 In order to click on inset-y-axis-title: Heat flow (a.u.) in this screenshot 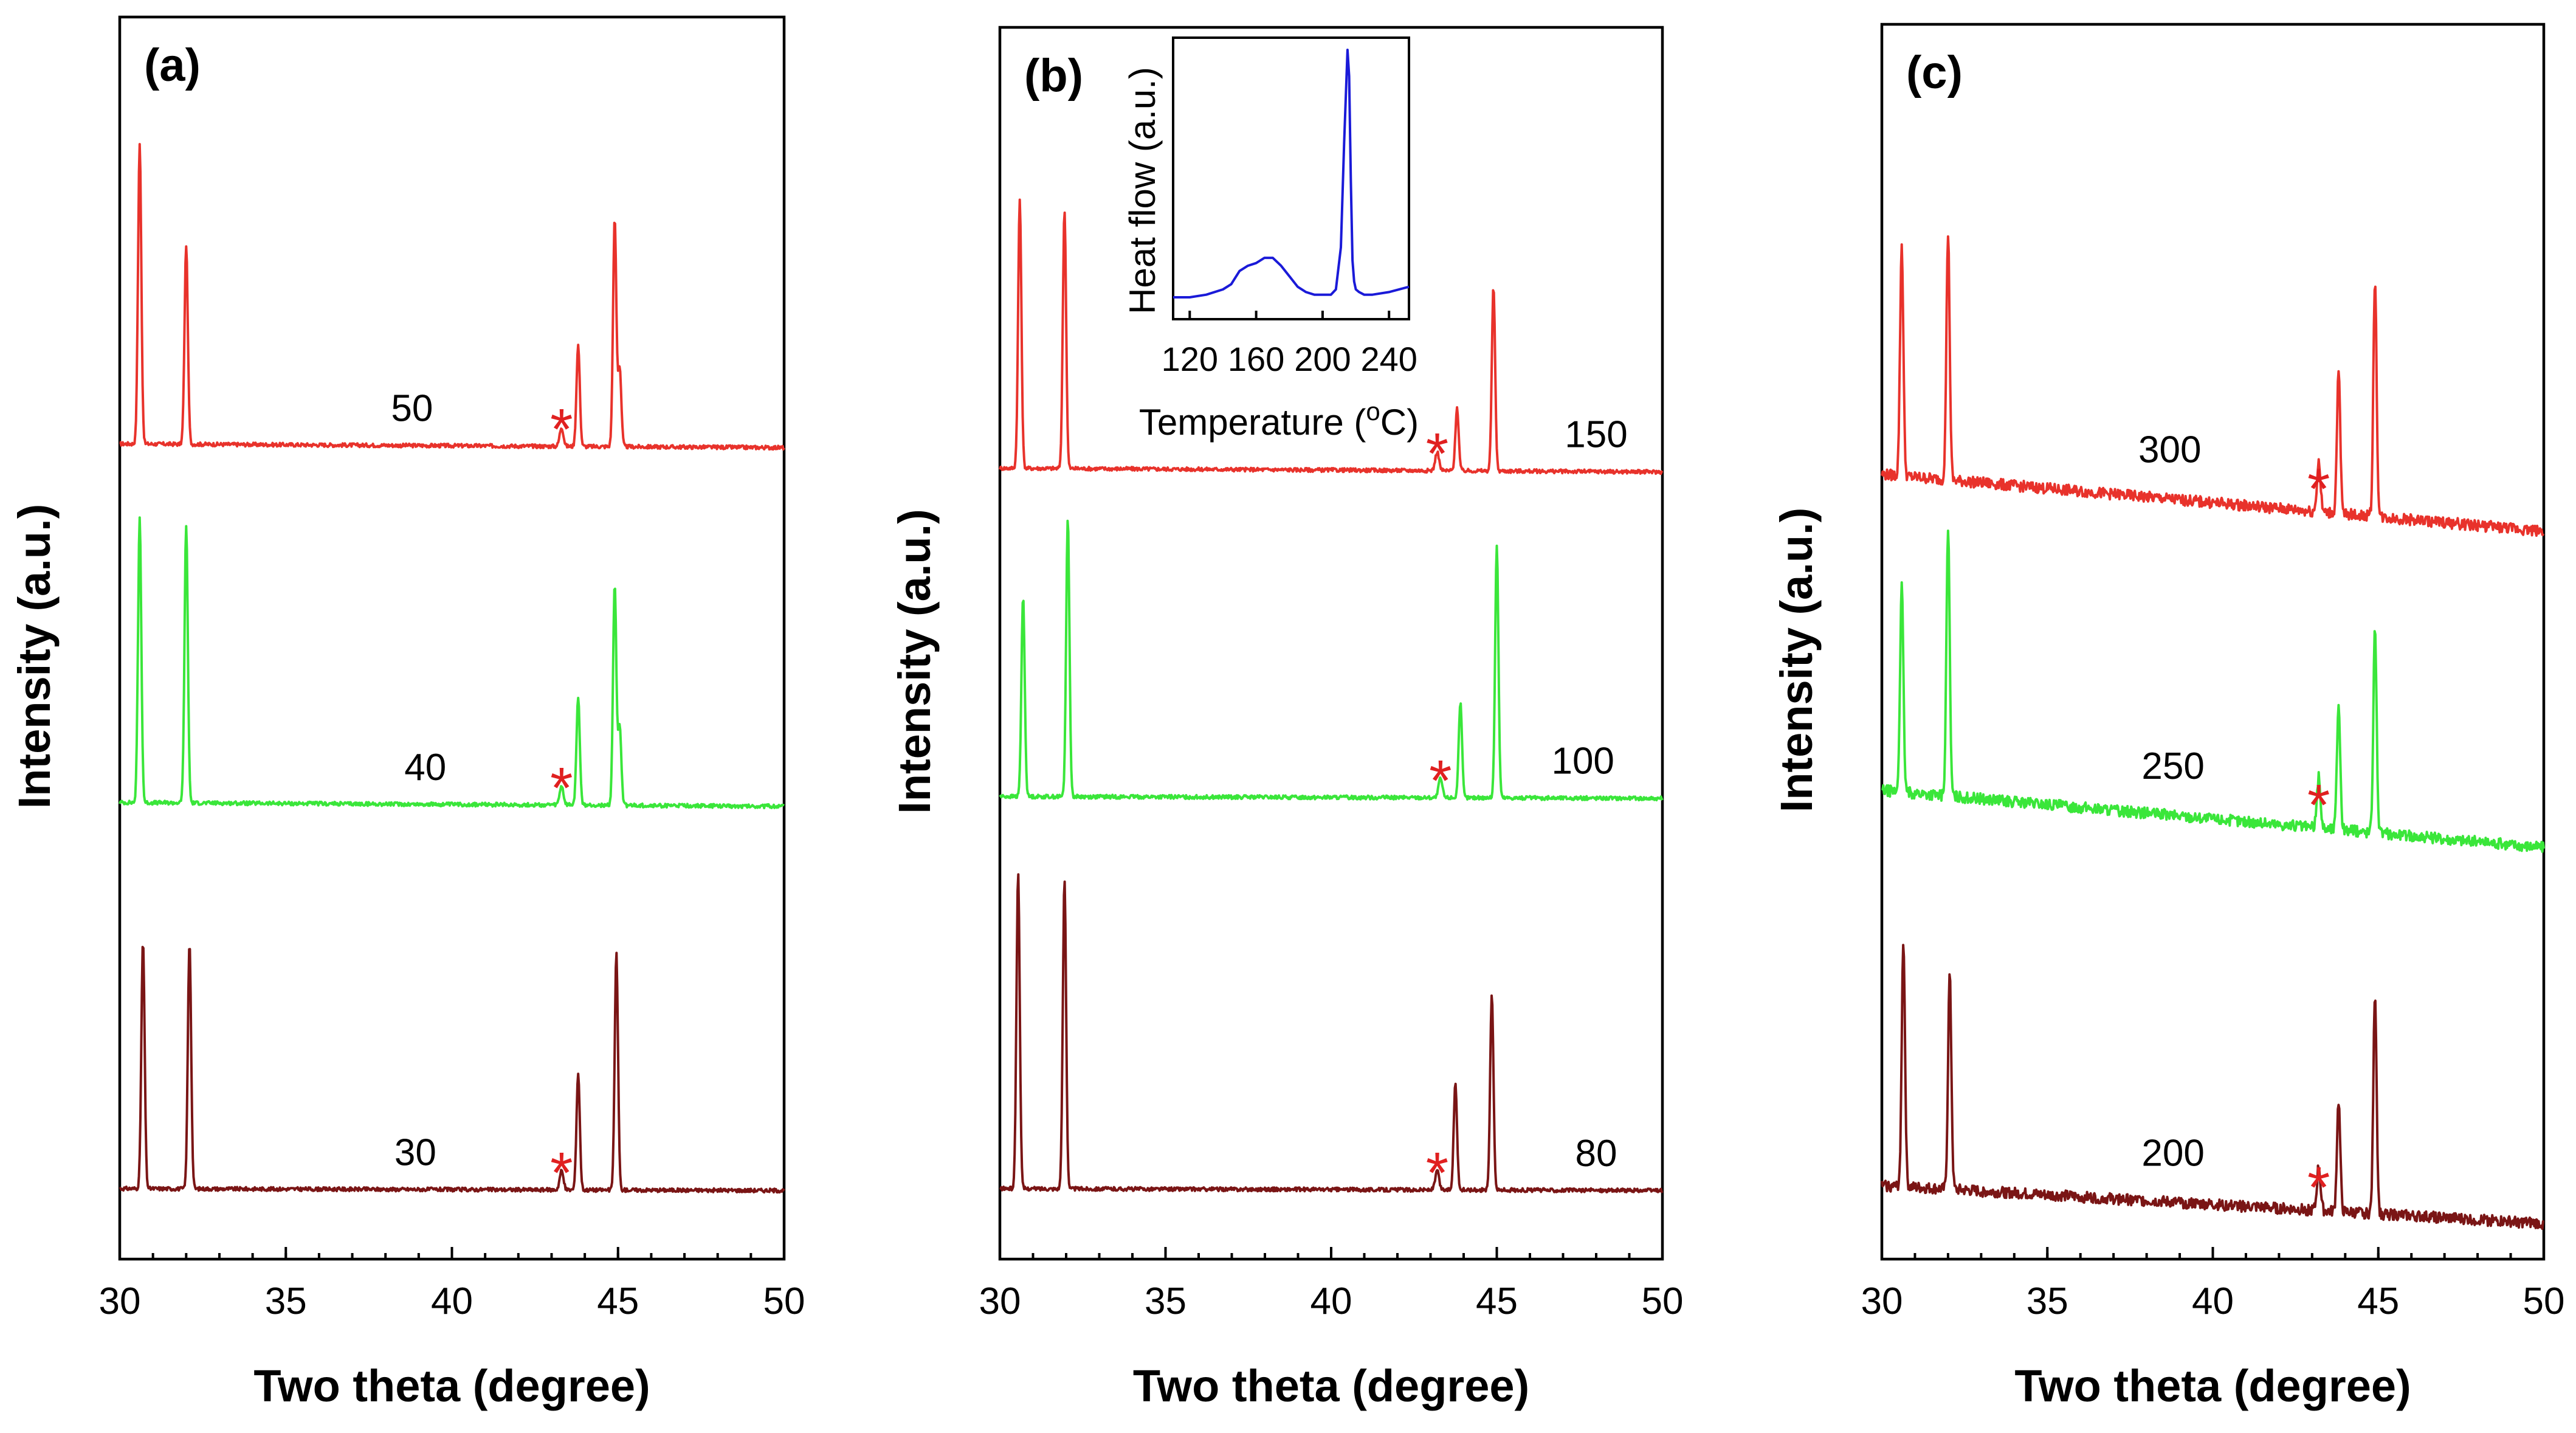, I will do `click(1142, 190)`.